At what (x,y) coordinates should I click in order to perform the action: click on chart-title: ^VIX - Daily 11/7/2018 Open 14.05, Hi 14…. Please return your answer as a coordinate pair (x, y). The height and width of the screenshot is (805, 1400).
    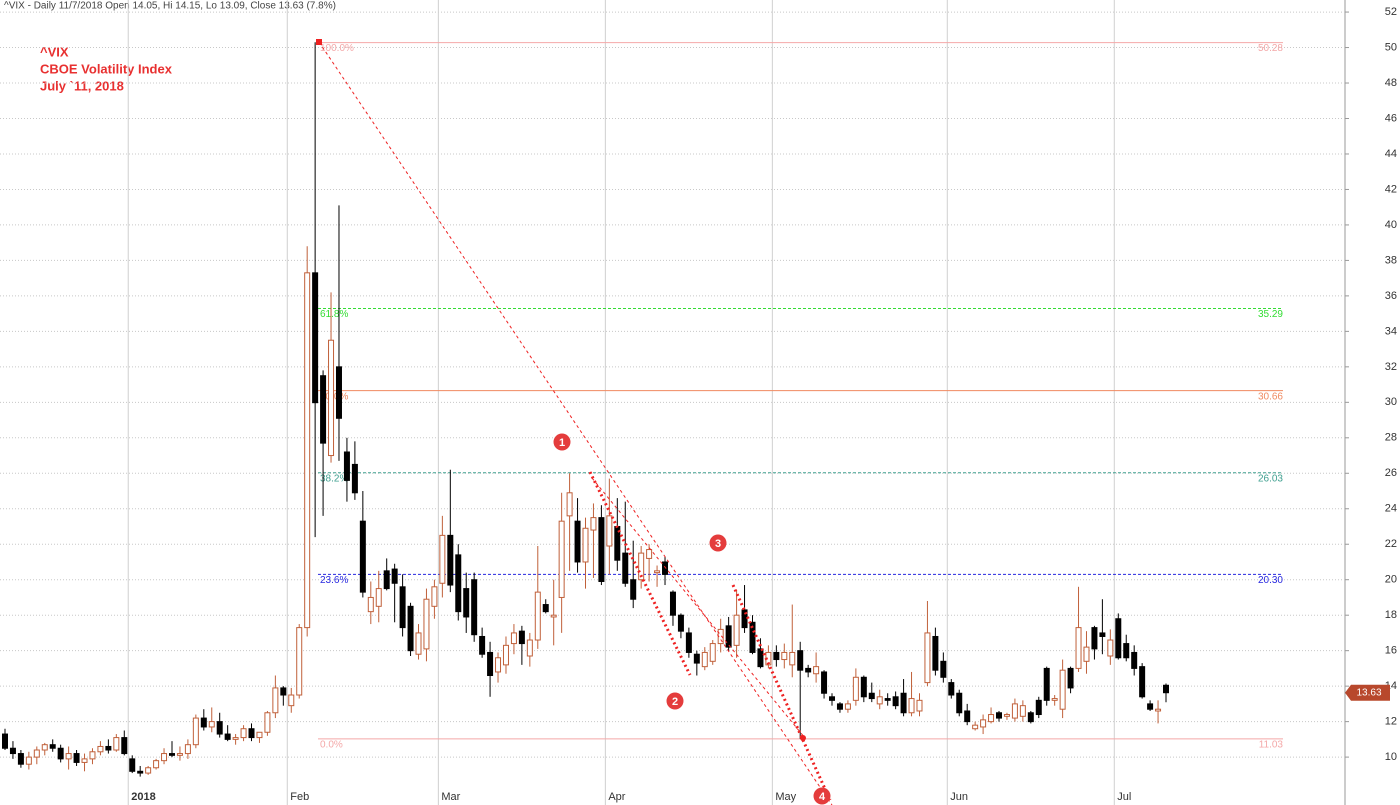
    Looking at the image, I should click on (170, 6).